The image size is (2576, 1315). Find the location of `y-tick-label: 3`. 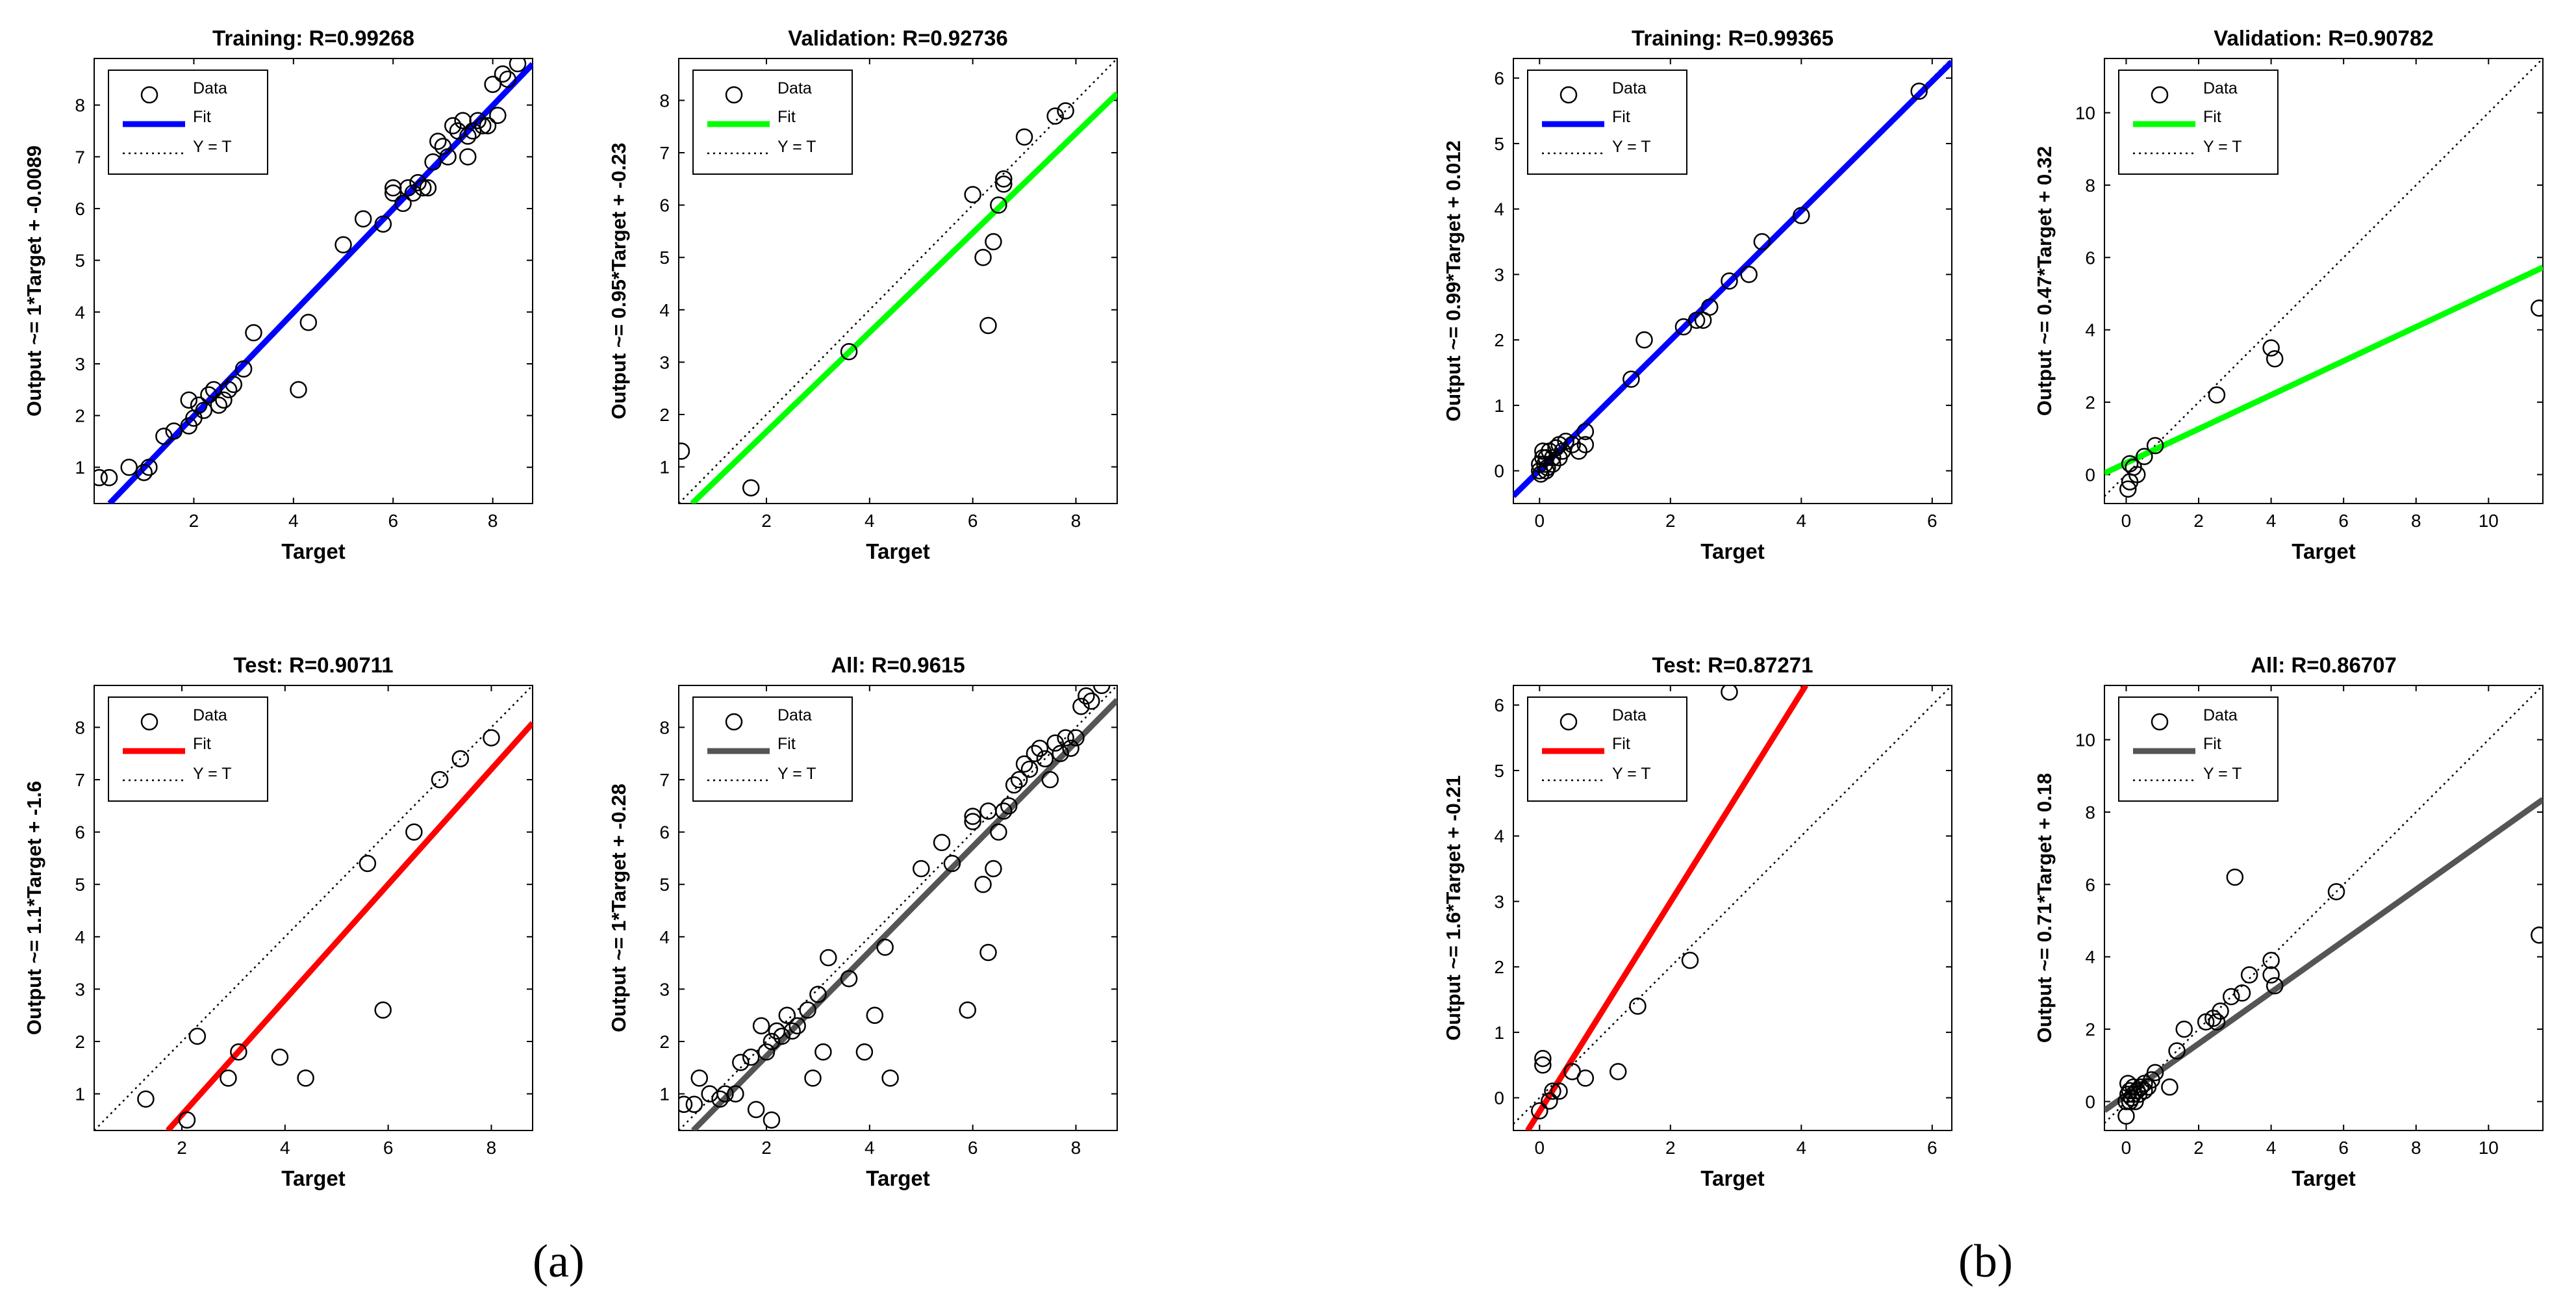

y-tick-label: 3 is located at coordinates (664, 362).